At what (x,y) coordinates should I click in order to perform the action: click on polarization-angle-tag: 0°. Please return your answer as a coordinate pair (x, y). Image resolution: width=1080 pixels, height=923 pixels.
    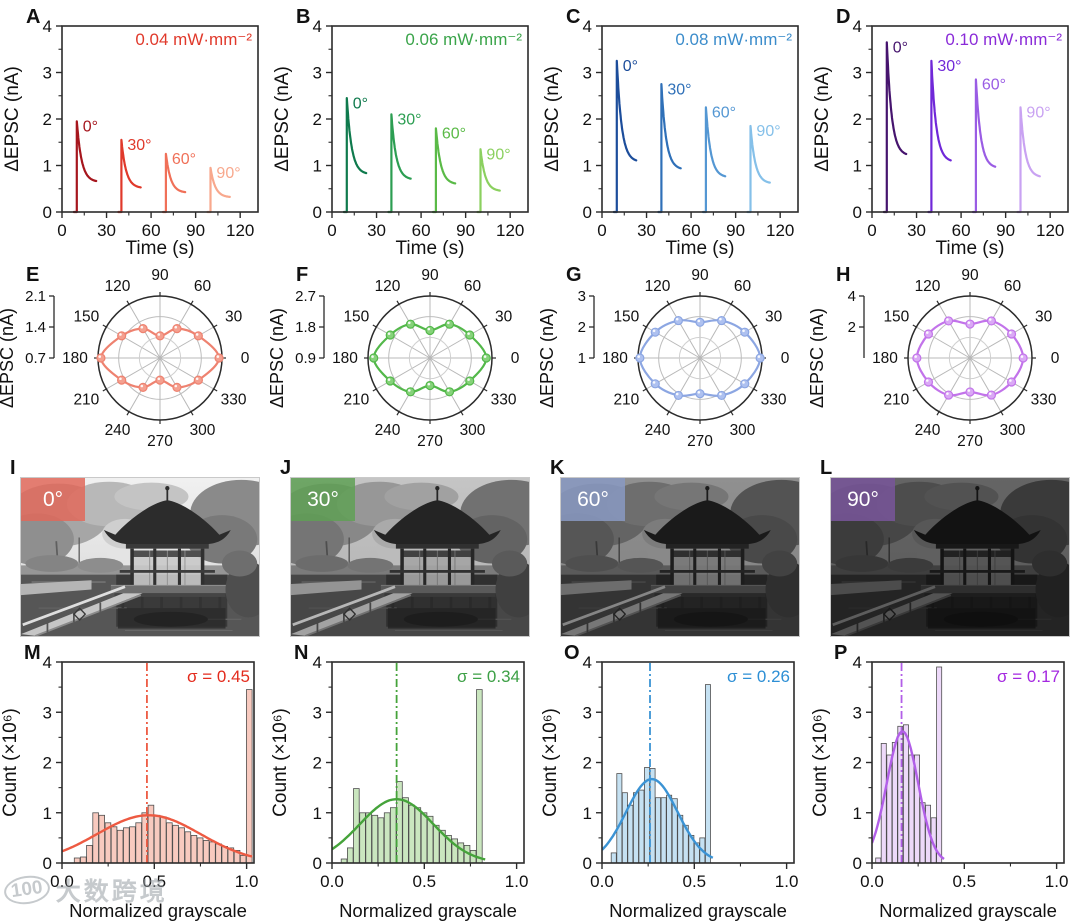
    Looking at the image, I should click on (53, 499).